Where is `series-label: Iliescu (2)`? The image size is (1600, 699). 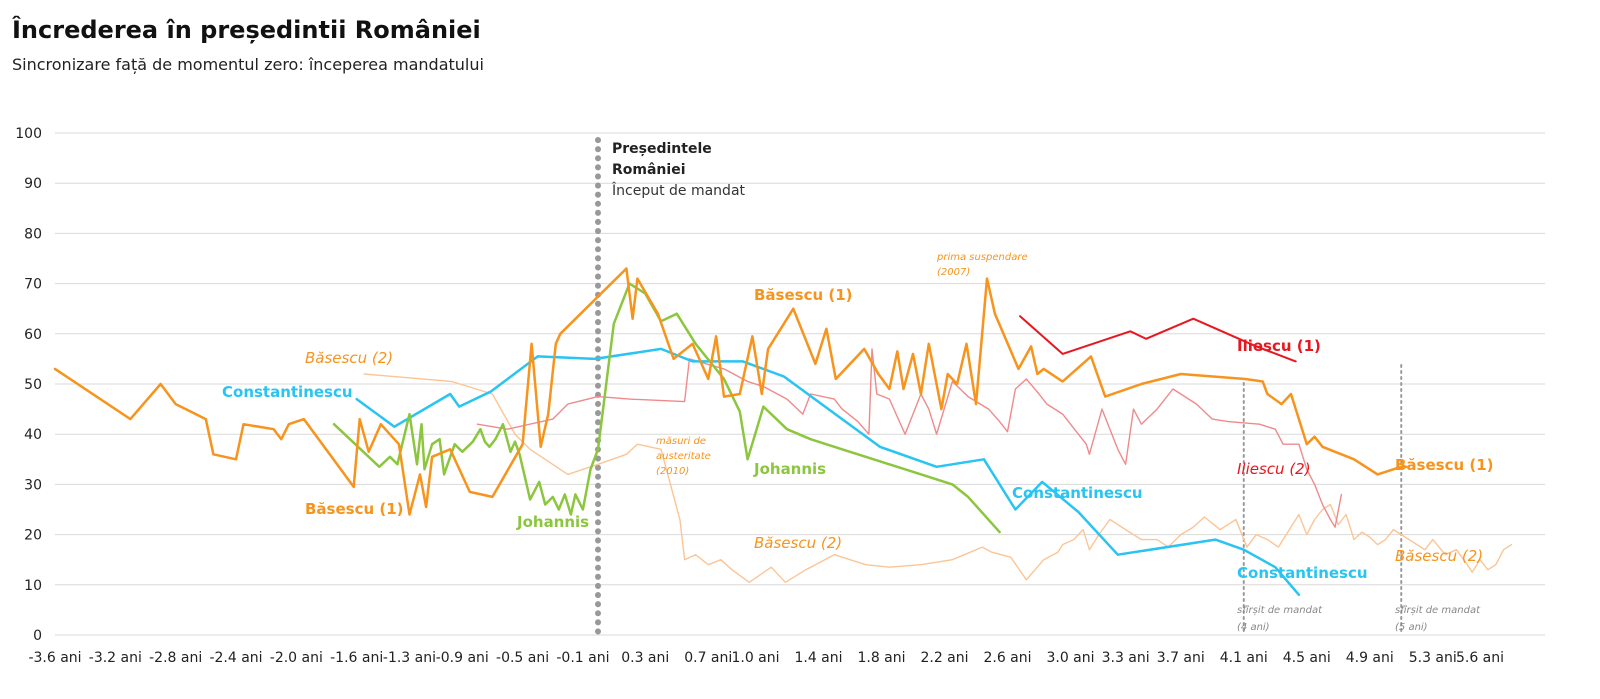
series-label: Iliescu (2) is located at coordinates (1274, 469).